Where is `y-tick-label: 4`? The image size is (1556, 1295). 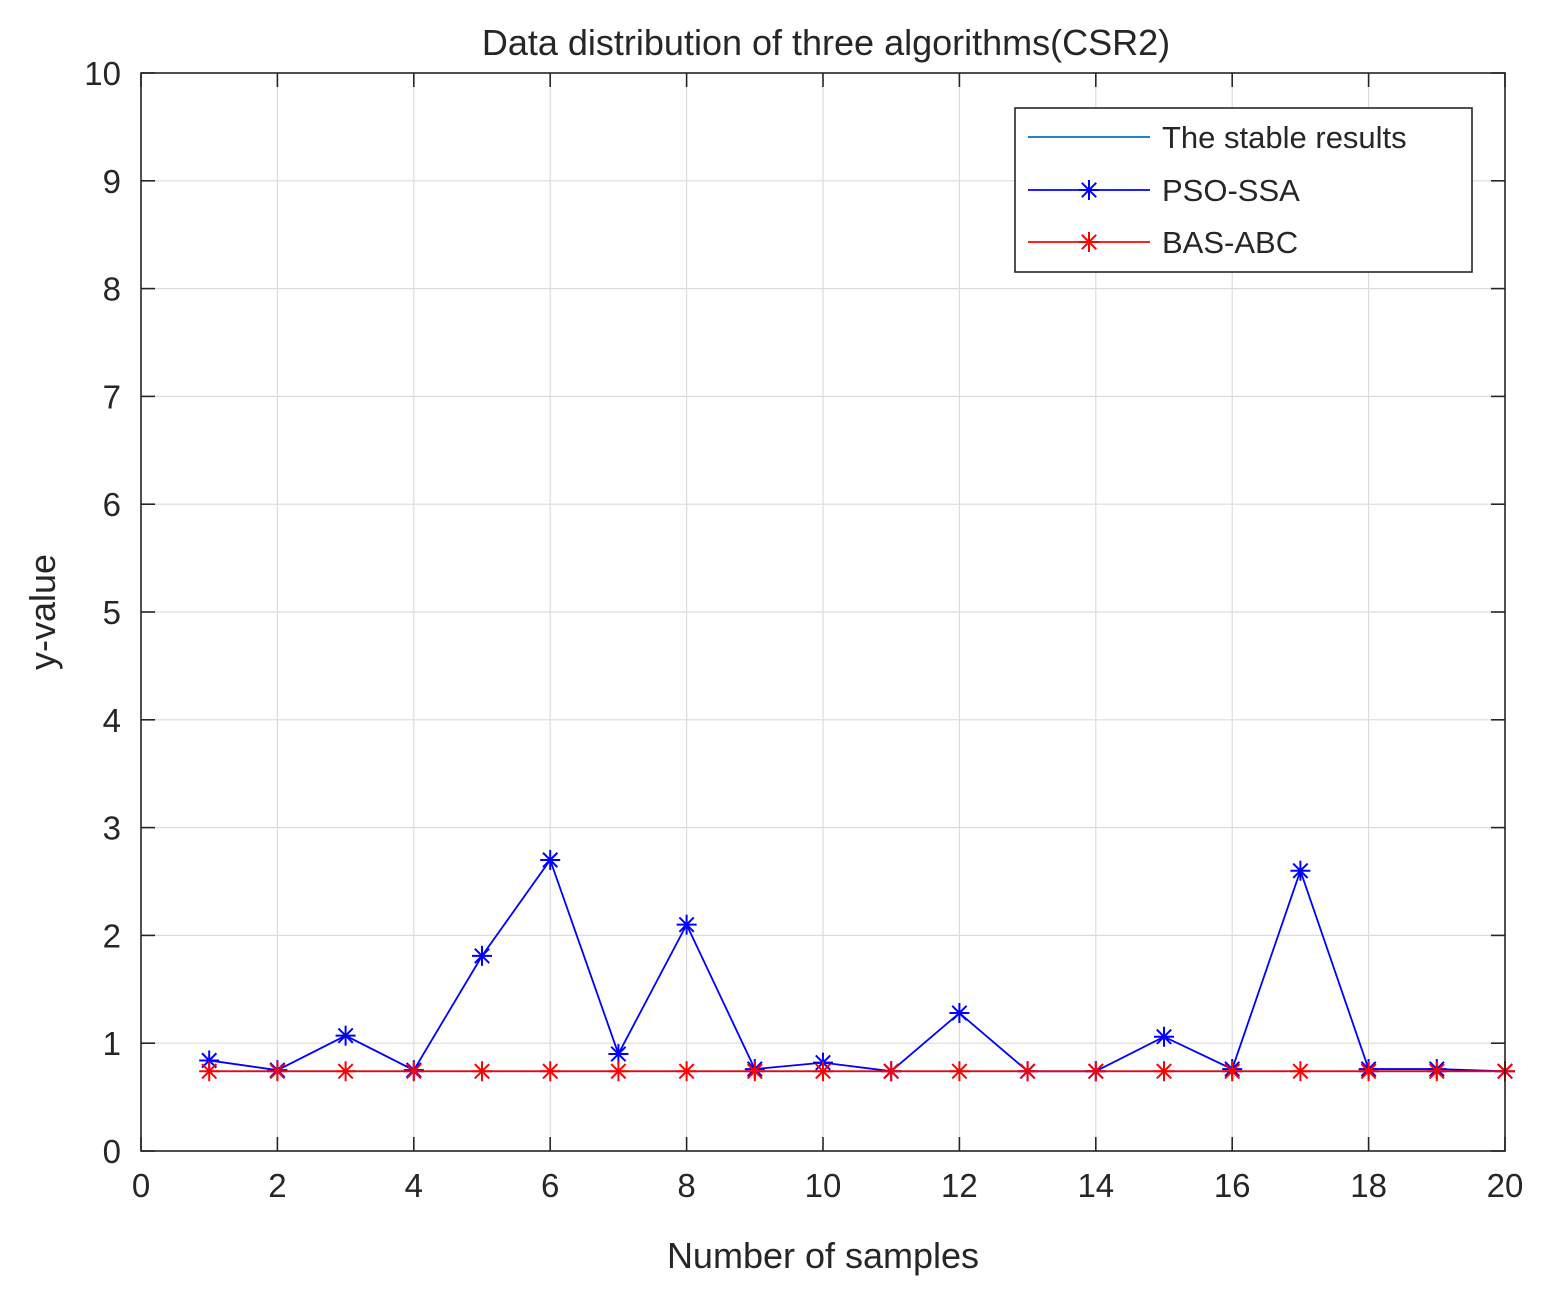 y-tick-label: 4 is located at coordinates (112, 720).